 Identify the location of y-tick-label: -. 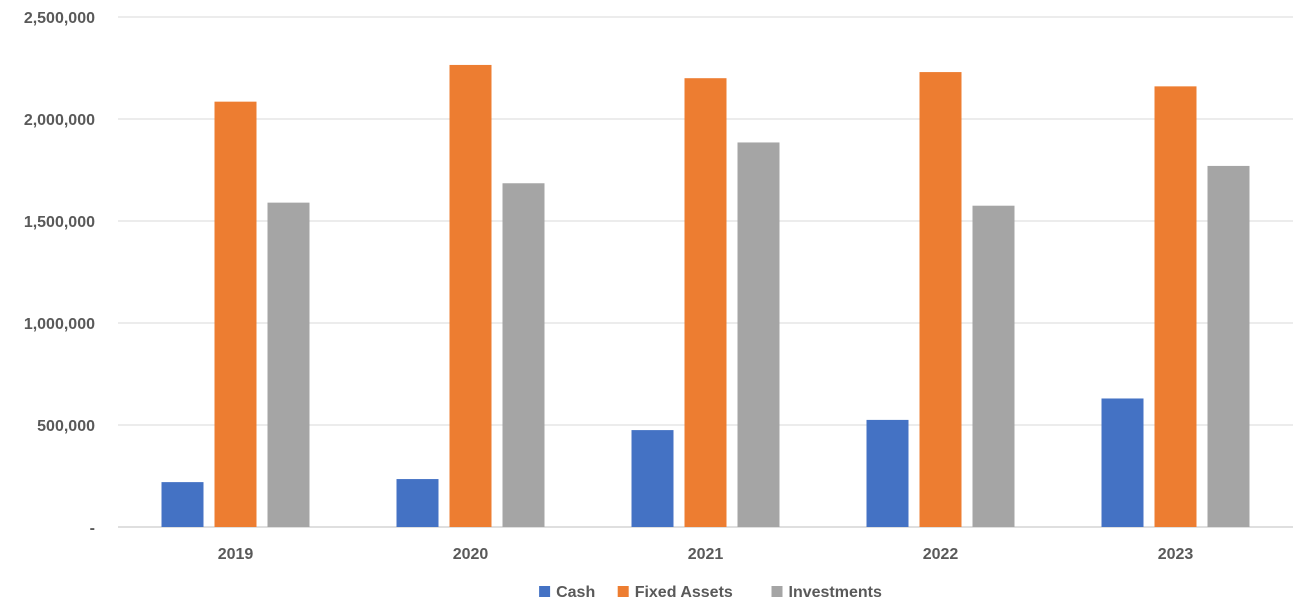
(92, 528).